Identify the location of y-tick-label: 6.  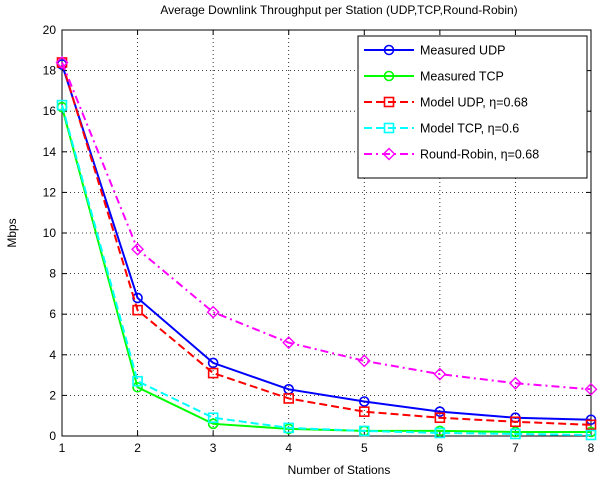
(52, 314).